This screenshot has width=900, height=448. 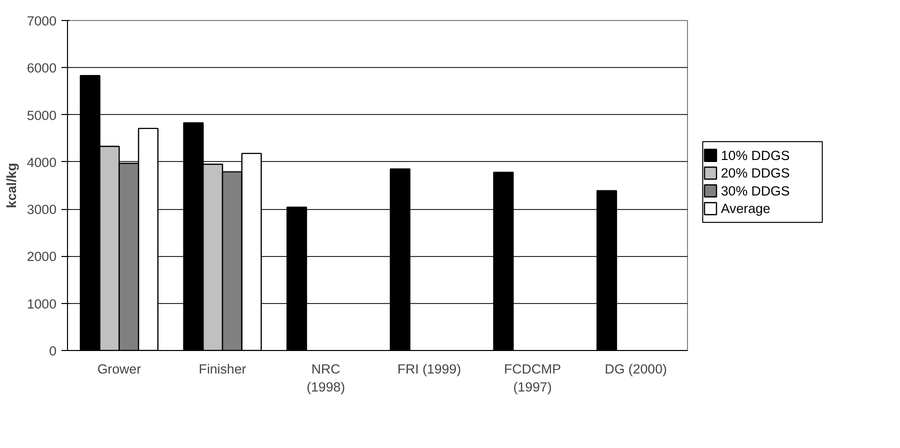 I want to click on x-tick-label: Grower, so click(x=119, y=369).